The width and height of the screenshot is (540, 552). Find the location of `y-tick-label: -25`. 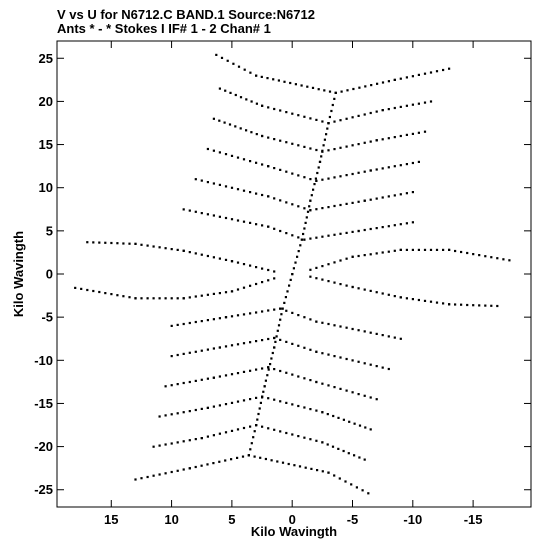

y-tick-label: -25 is located at coordinates (43, 489).